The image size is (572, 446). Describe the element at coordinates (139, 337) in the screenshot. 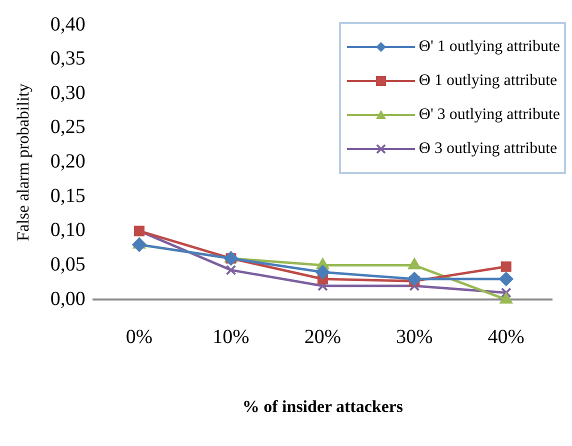

I see `x-tick-label: 0%` at that location.